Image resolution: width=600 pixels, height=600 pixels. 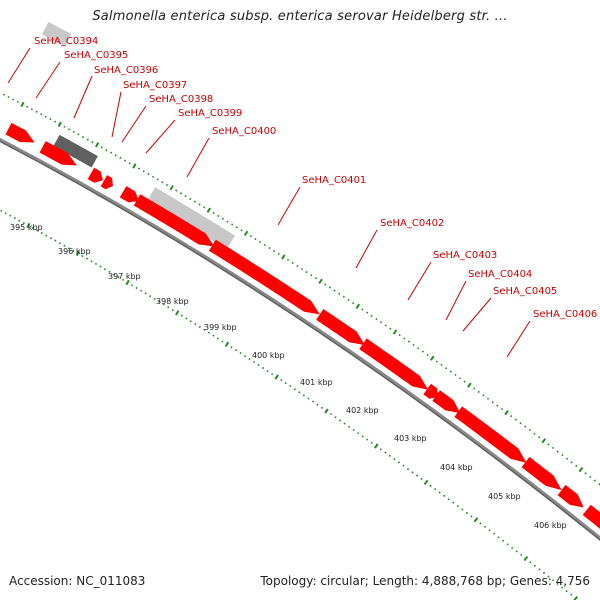 I want to click on gene-label-text: SeHA_C0399, so click(x=210, y=113).